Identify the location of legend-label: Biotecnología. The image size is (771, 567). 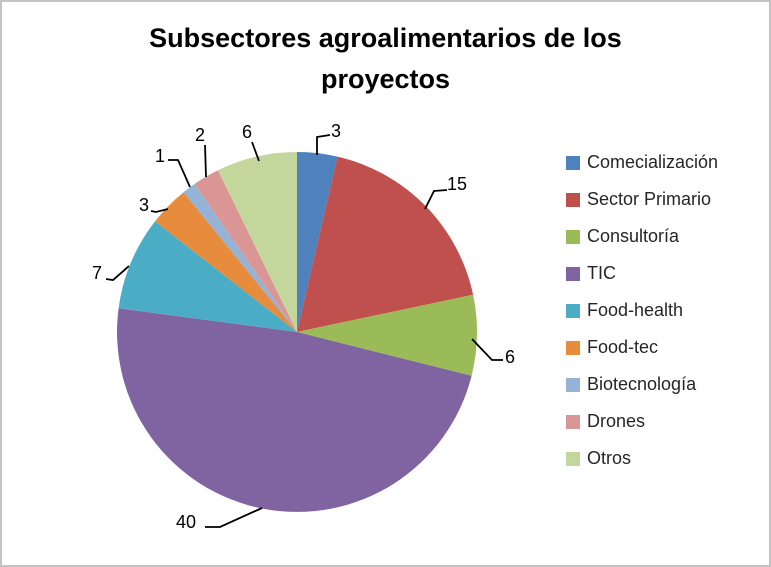
(642, 384).